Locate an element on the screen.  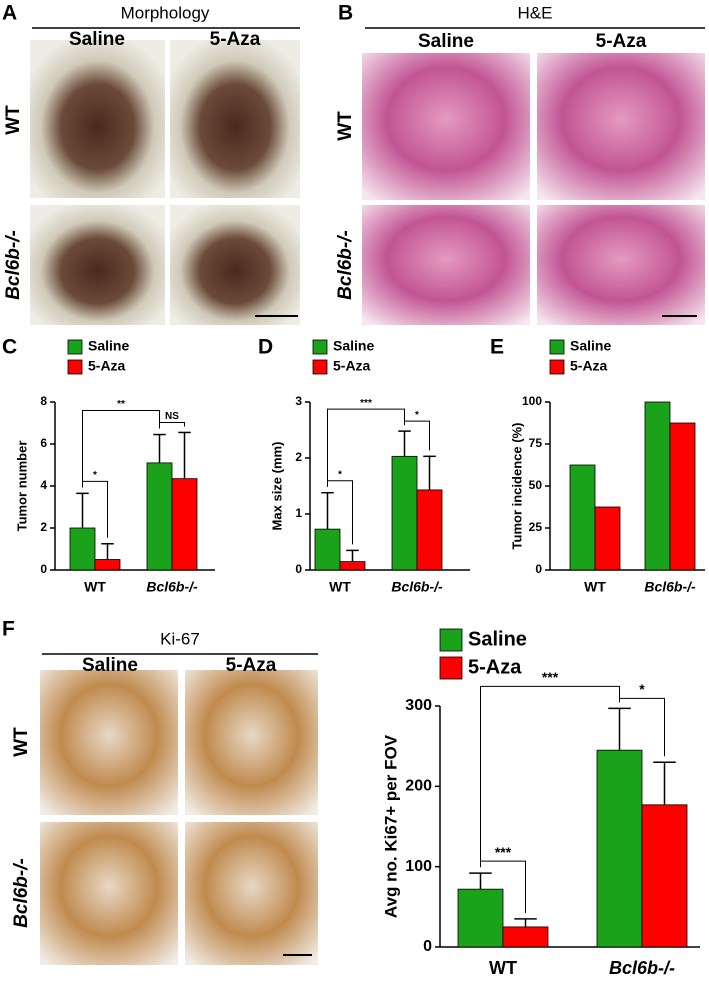
significance-label: NS is located at coordinates (172, 416).